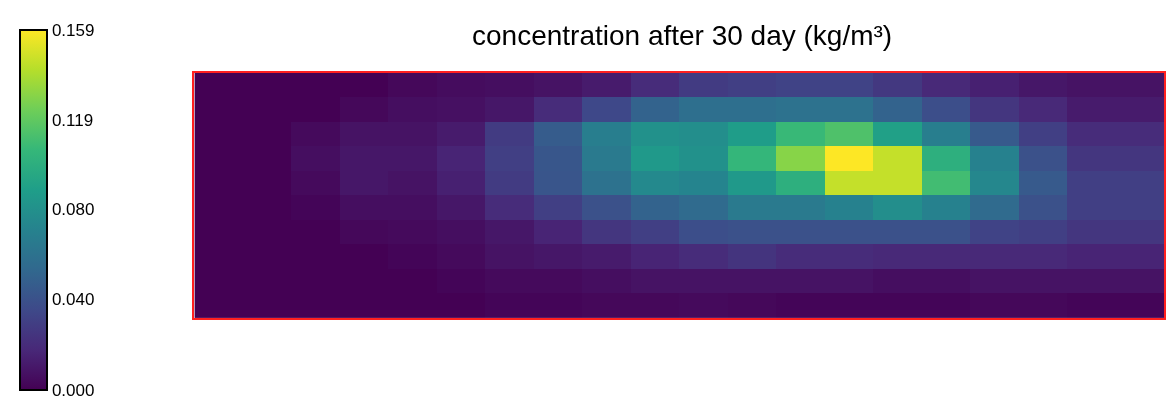 Image resolution: width=1166 pixels, height=419 pixels. Describe the element at coordinates (72, 121) in the screenshot. I see `color-bar-label: 0.119` at that location.